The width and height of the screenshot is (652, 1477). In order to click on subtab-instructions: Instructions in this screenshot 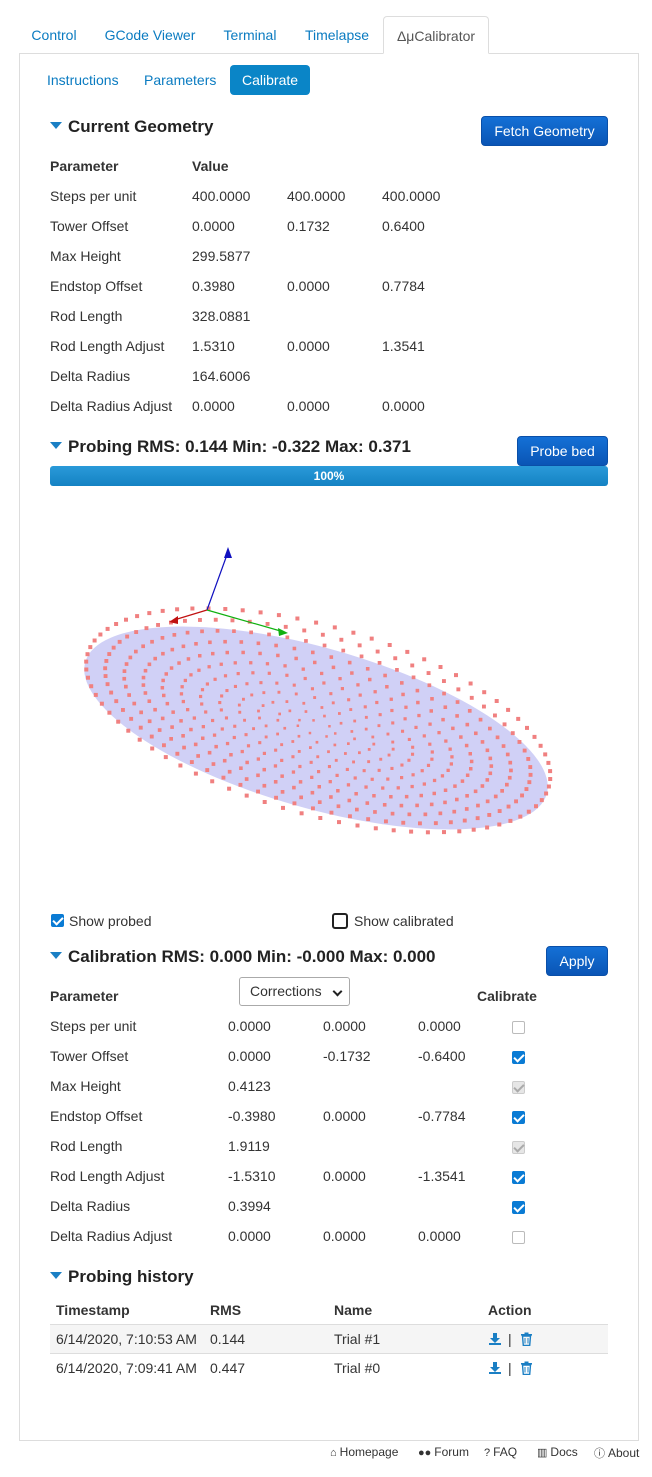, I will do `click(83, 80)`.